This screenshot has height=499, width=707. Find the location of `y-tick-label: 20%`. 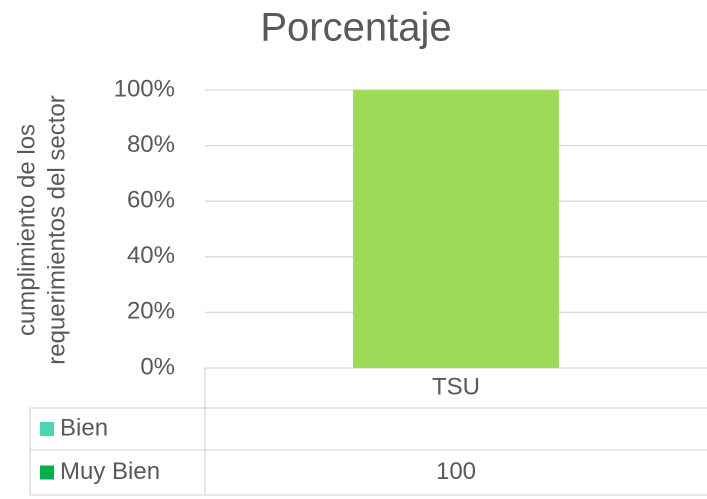

y-tick-label: 20% is located at coordinates (151, 311).